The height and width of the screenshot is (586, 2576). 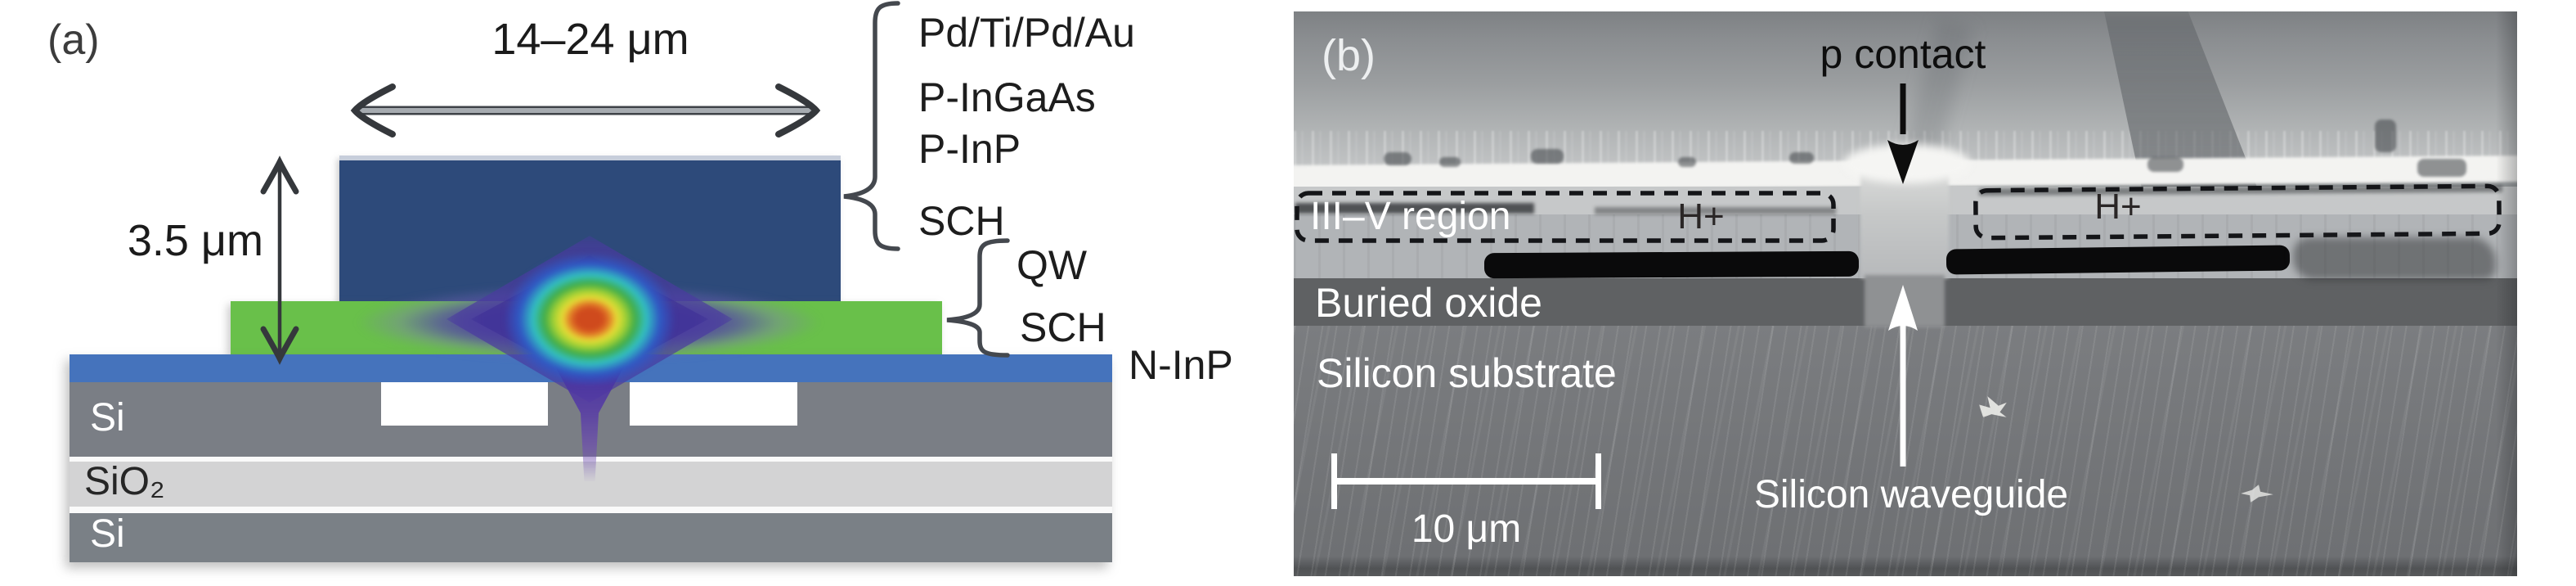 I want to click on si-handle-label: Si, so click(x=108, y=534).